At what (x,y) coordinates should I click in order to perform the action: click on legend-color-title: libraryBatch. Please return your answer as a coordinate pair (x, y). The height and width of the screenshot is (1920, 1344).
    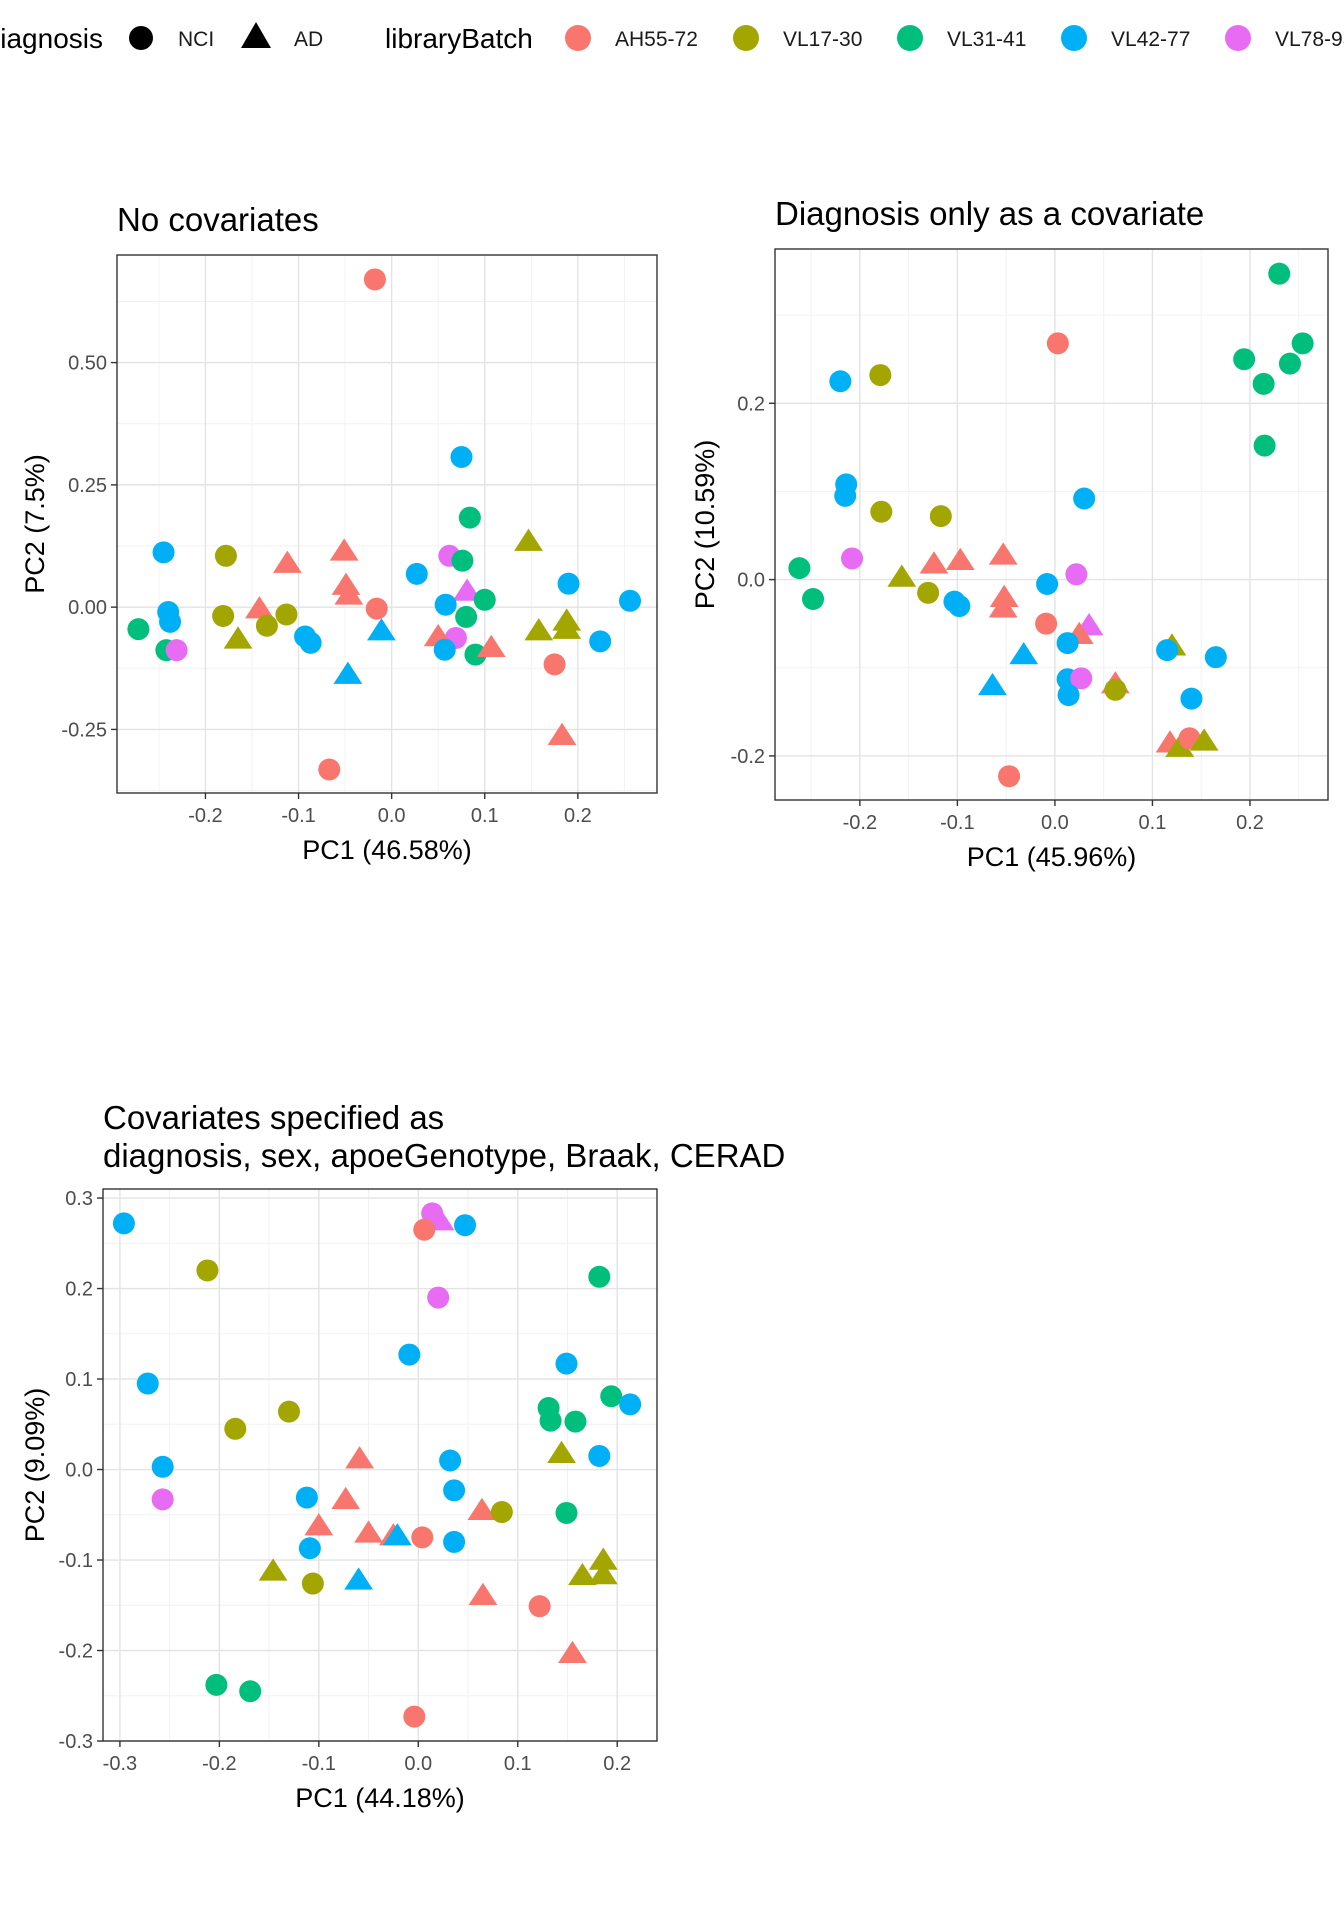
    Looking at the image, I should click on (459, 38).